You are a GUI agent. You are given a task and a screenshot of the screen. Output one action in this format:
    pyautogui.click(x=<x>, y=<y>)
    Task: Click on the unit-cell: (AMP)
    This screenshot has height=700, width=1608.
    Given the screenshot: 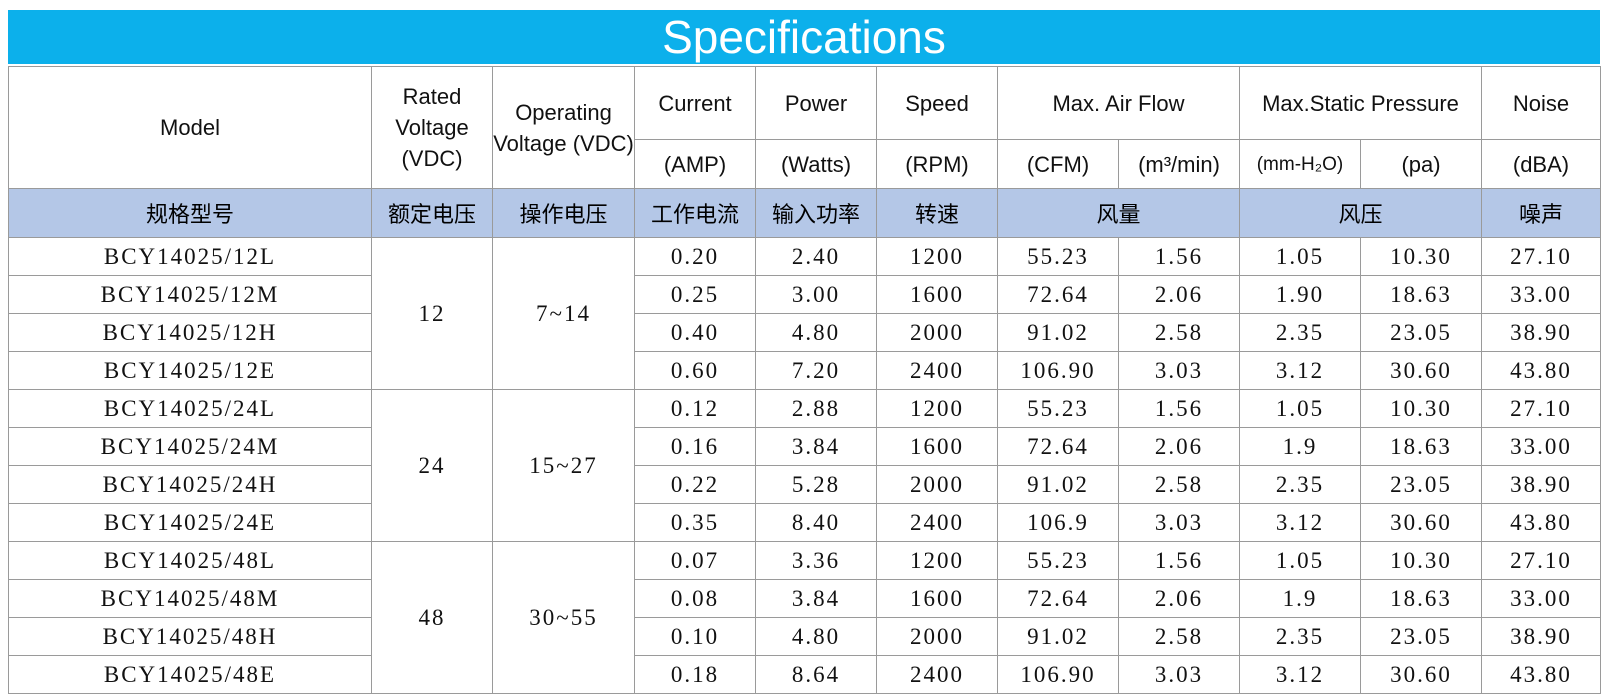 What is the action you would take?
    pyautogui.click(x=695, y=164)
    